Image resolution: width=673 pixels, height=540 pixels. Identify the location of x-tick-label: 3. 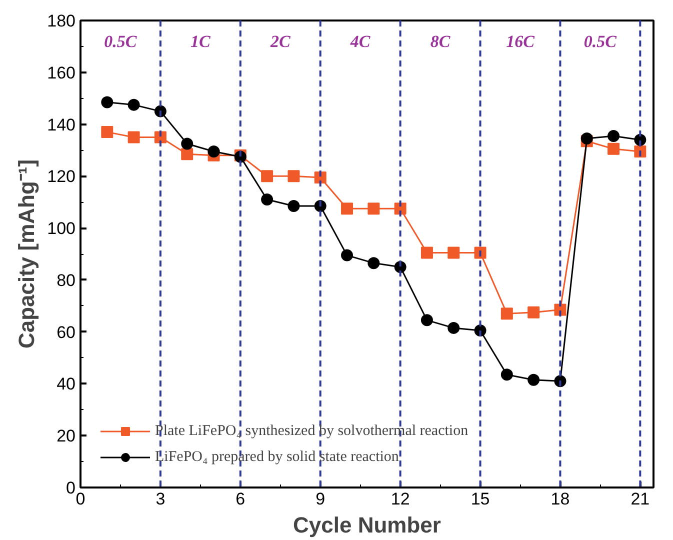
(161, 499).